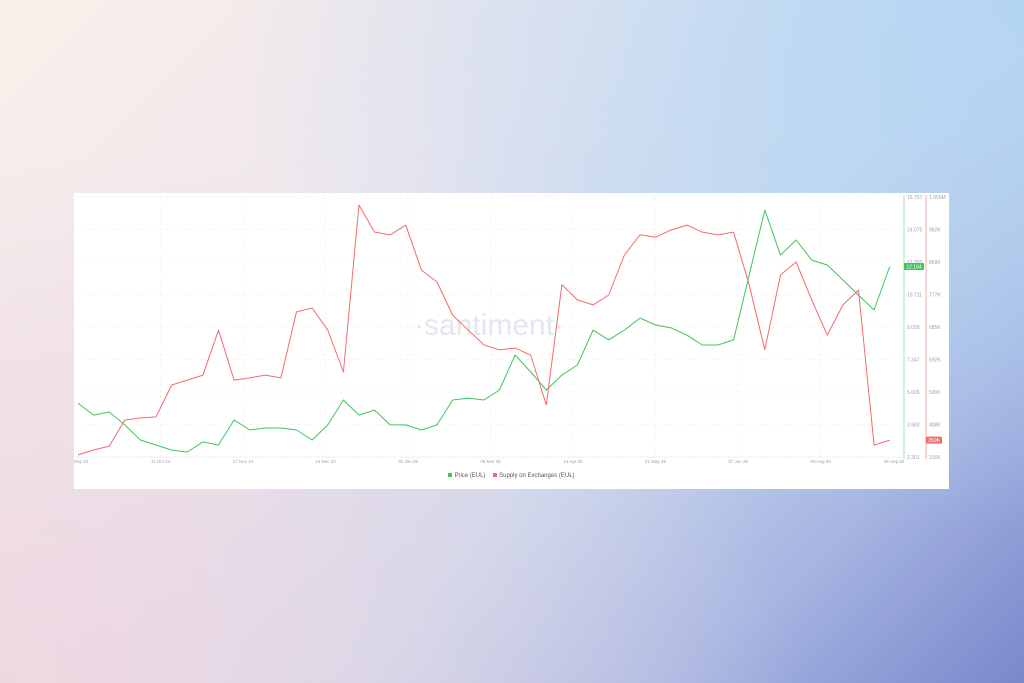 Image resolution: width=1024 pixels, height=683 pixels. I want to click on x-tick-label: 30 Jan 25, so click(408, 461).